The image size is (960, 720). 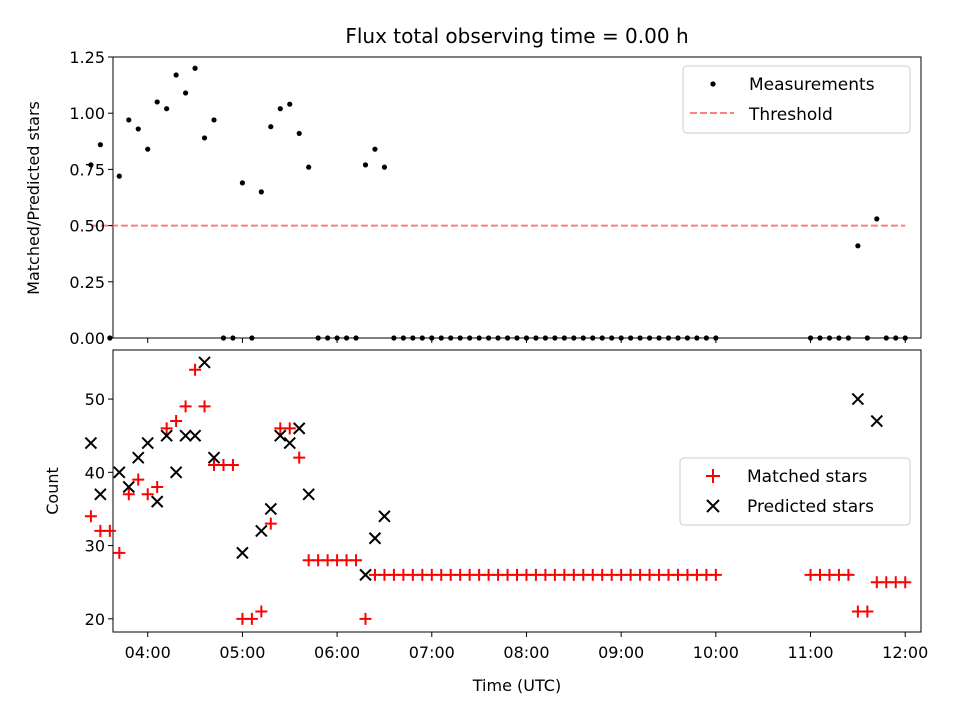 I want to click on x-tick-label: 06:00, so click(x=337, y=652).